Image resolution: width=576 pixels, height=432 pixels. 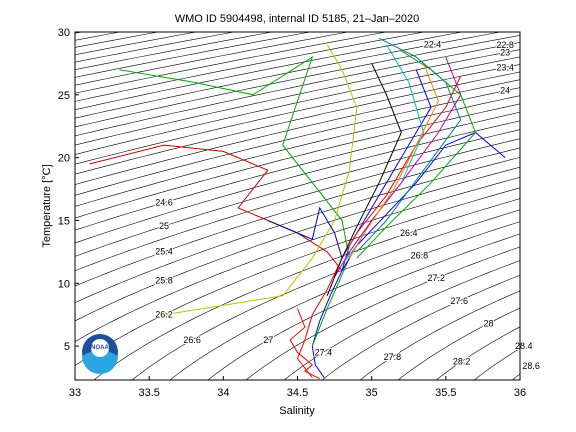 What do you see at coordinates (268, 340) in the screenshot?
I see `contour-label: 27` at bounding box center [268, 340].